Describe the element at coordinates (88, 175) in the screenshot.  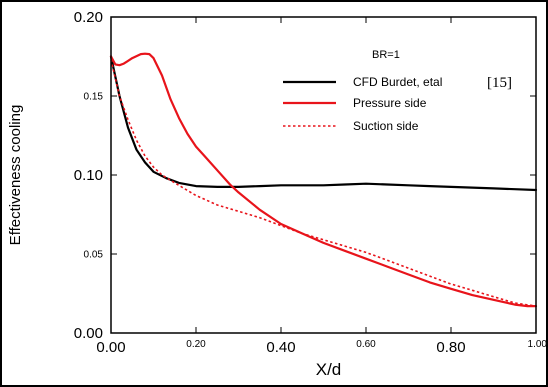
I see `y-tick-label: 0.10` at that location.